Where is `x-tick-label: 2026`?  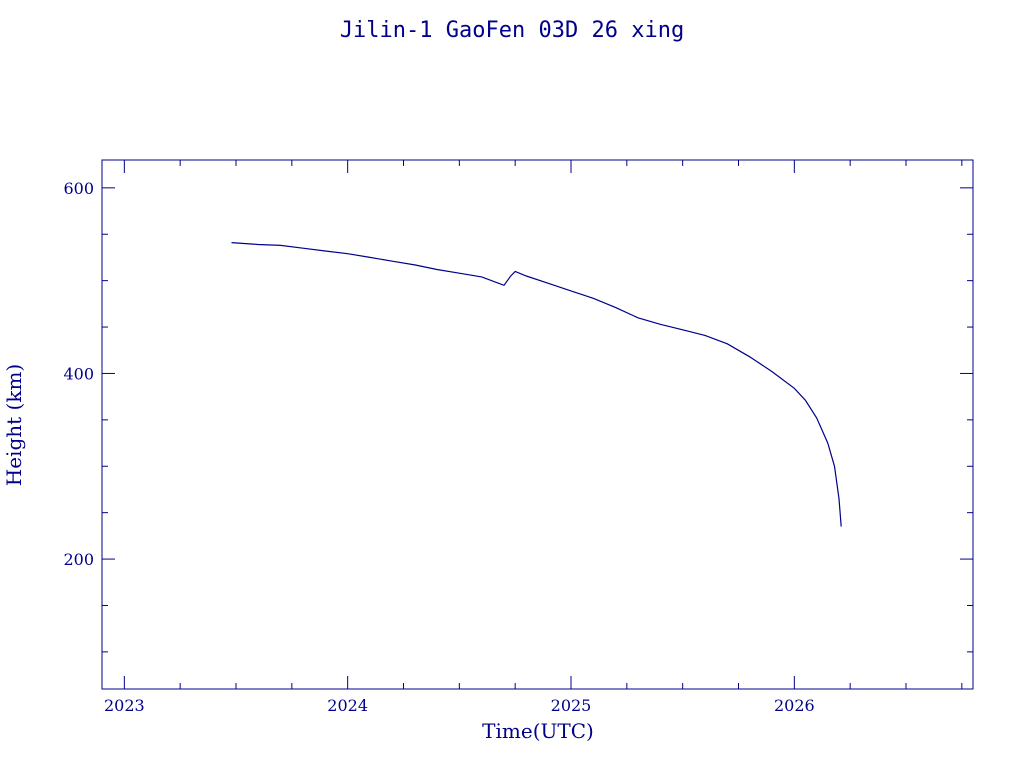
x-tick-label: 2026 is located at coordinates (794, 705).